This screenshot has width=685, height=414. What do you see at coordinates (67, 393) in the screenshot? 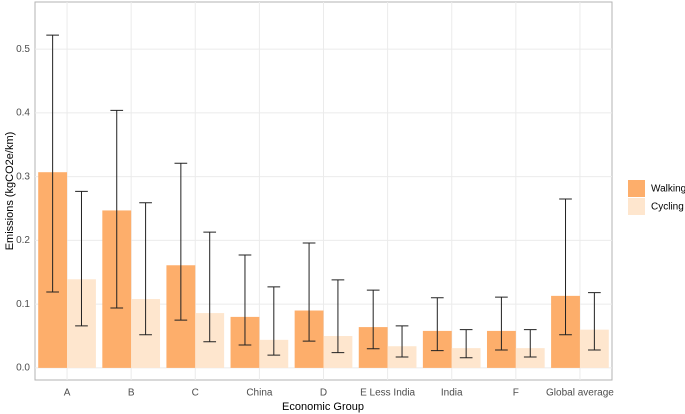
I see `x-tick-label: A` at bounding box center [67, 393].